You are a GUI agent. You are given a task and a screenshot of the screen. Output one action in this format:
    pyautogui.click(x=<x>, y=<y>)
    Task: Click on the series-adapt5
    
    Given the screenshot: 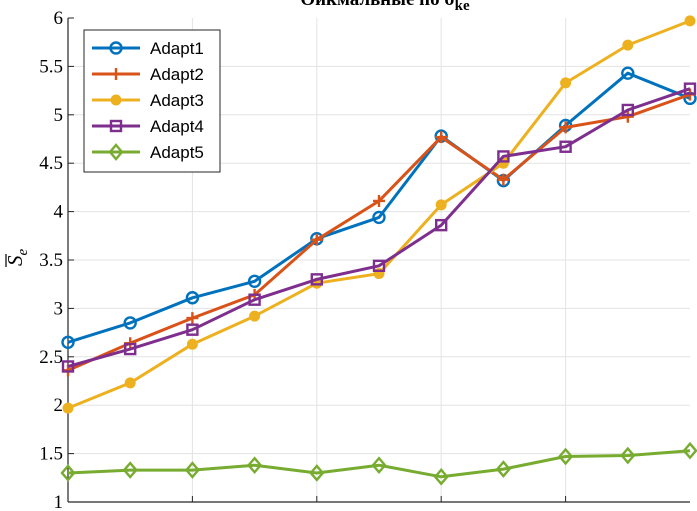 What is the action you would take?
    pyautogui.click(x=378, y=463)
    